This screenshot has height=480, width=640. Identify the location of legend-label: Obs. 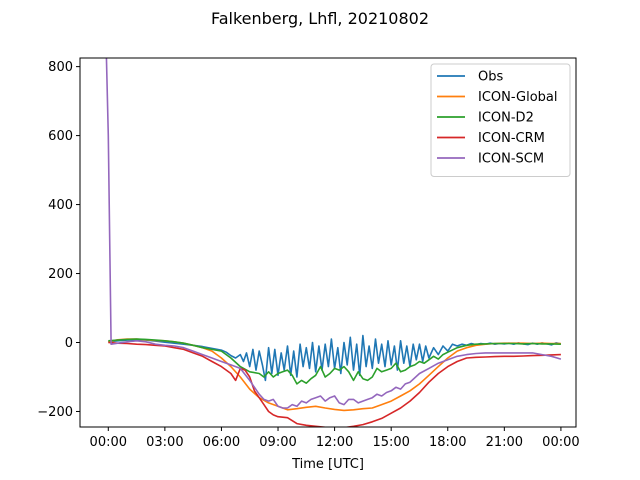
(490, 77).